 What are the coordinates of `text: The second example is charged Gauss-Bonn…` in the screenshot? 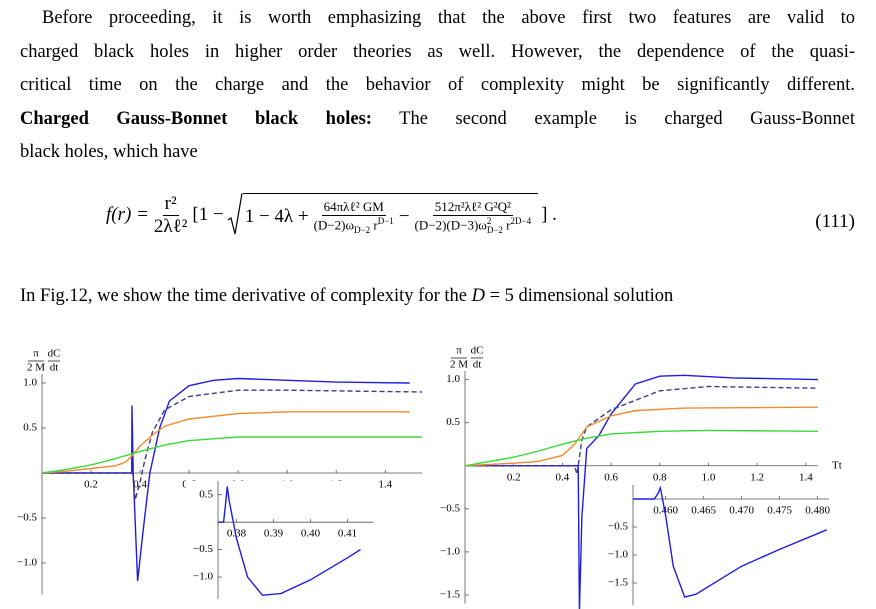 It's located at (613, 119).